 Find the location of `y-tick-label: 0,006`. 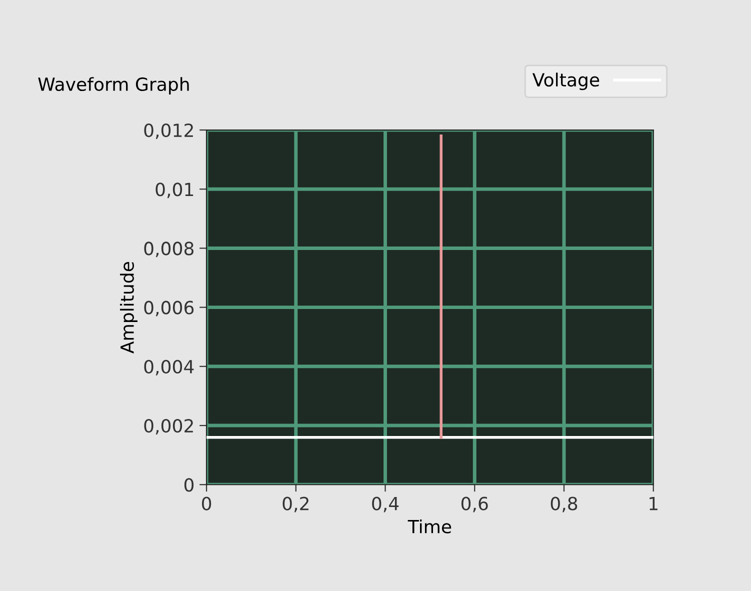

y-tick-label: 0,006 is located at coordinates (169, 308).